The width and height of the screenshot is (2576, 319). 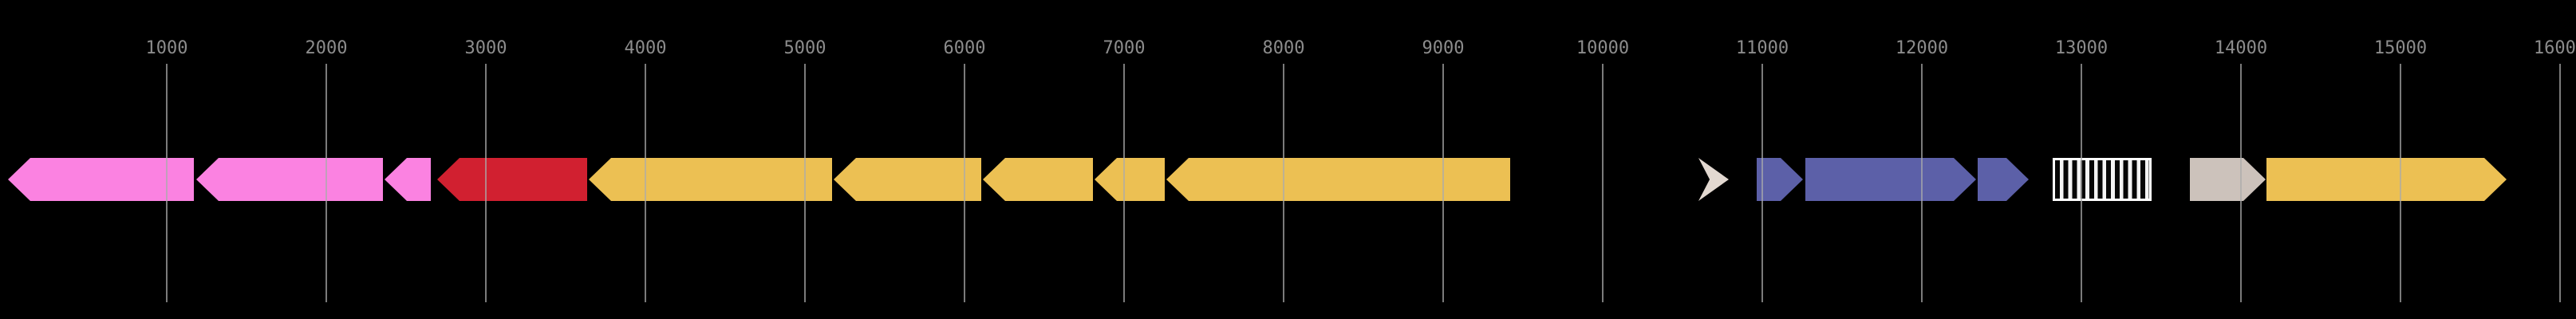 What do you see at coordinates (1038, 179) in the screenshot?
I see `feature-07-gene-arrow` at bounding box center [1038, 179].